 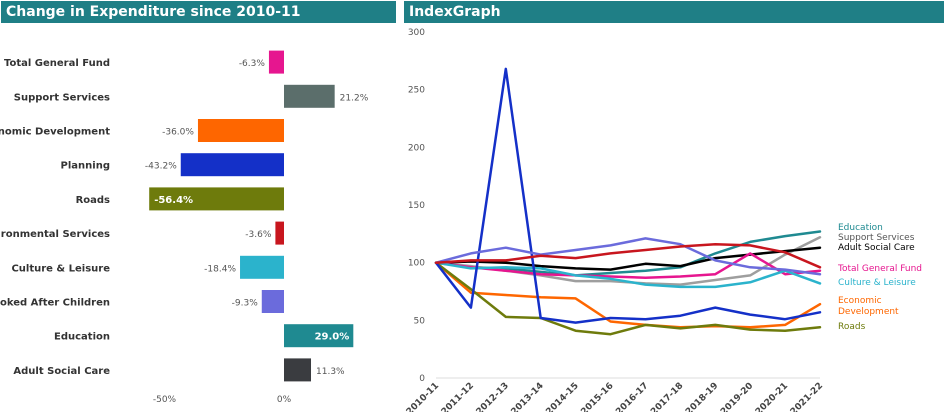 What do you see at coordinates (57, 63) in the screenshot?
I see `category-label: Total General Fund` at bounding box center [57, 63].